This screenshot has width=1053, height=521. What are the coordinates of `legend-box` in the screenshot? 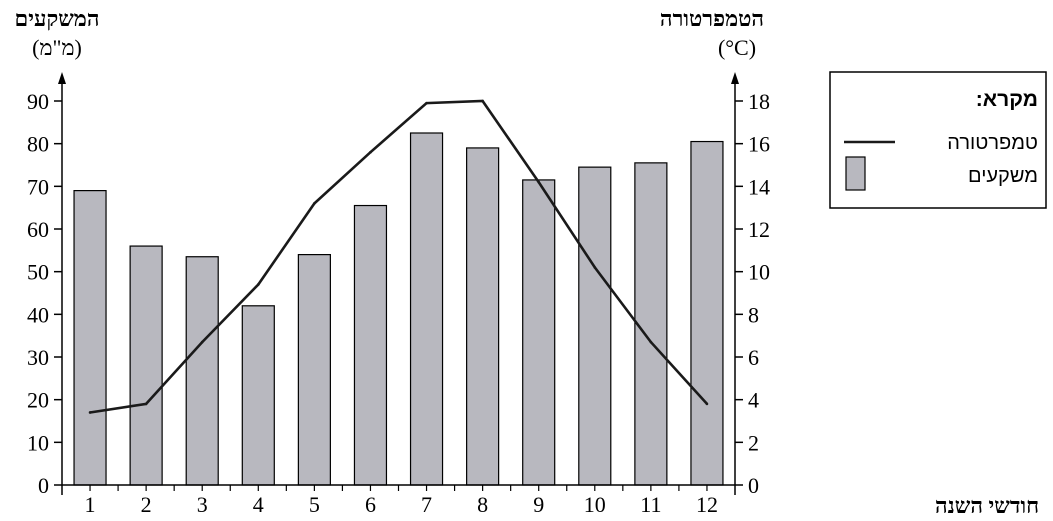 It's located at (938, 140).